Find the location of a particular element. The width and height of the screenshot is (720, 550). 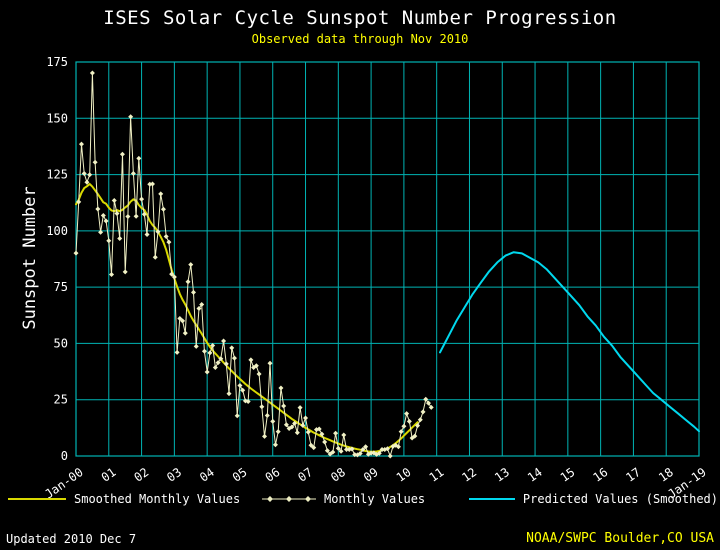

svg-text: 100 is located at coordinates (57, 231).